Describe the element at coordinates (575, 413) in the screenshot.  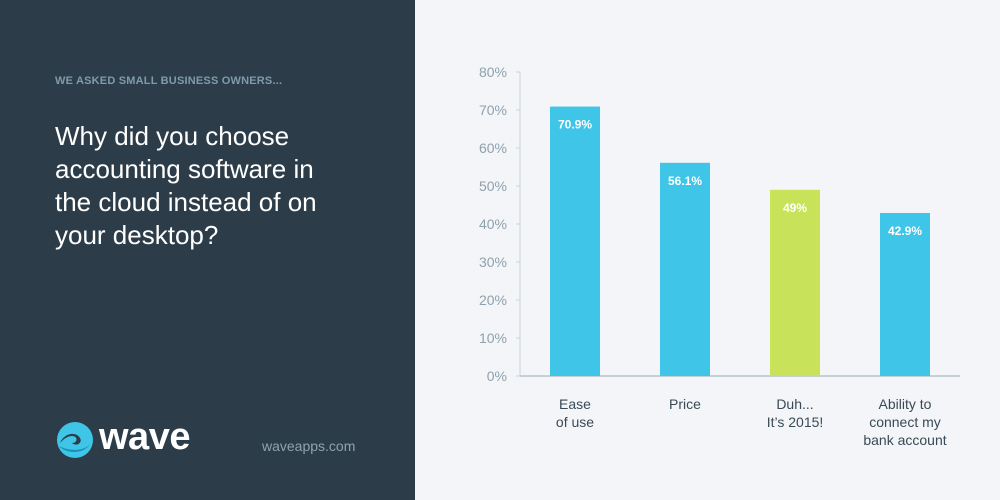
I see `x-tick-label: Ease of use` at that location.